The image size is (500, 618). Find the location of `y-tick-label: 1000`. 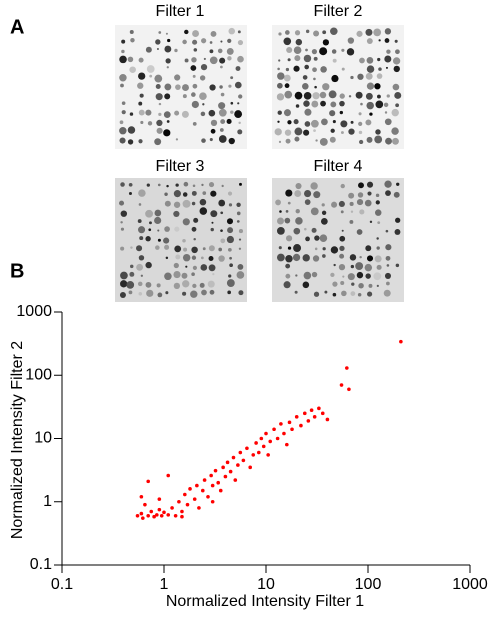

y-tick-label: 1000 is located at coordinates (34, 311).